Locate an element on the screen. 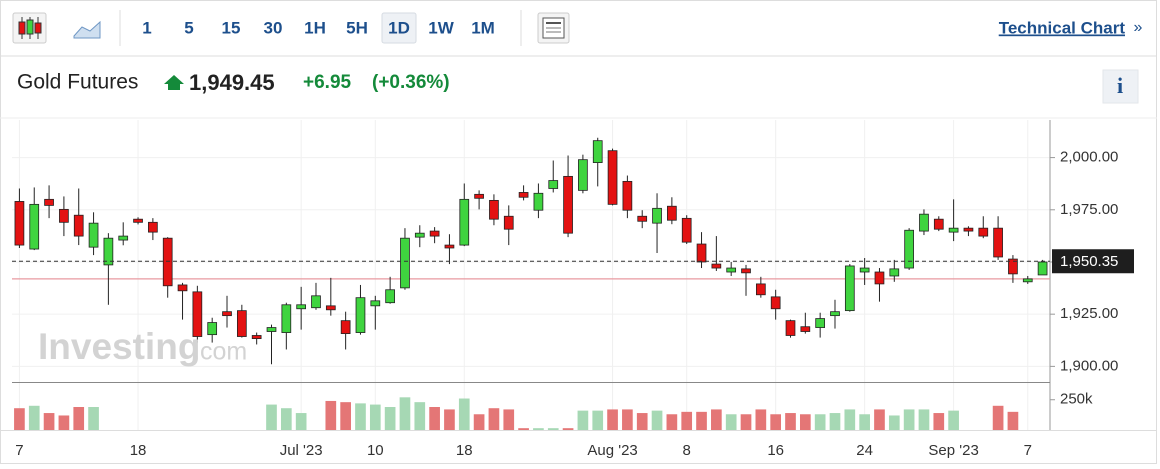 The image size is (1160, 469). x-tick-label: 10 is located at coordinates (375, 450).